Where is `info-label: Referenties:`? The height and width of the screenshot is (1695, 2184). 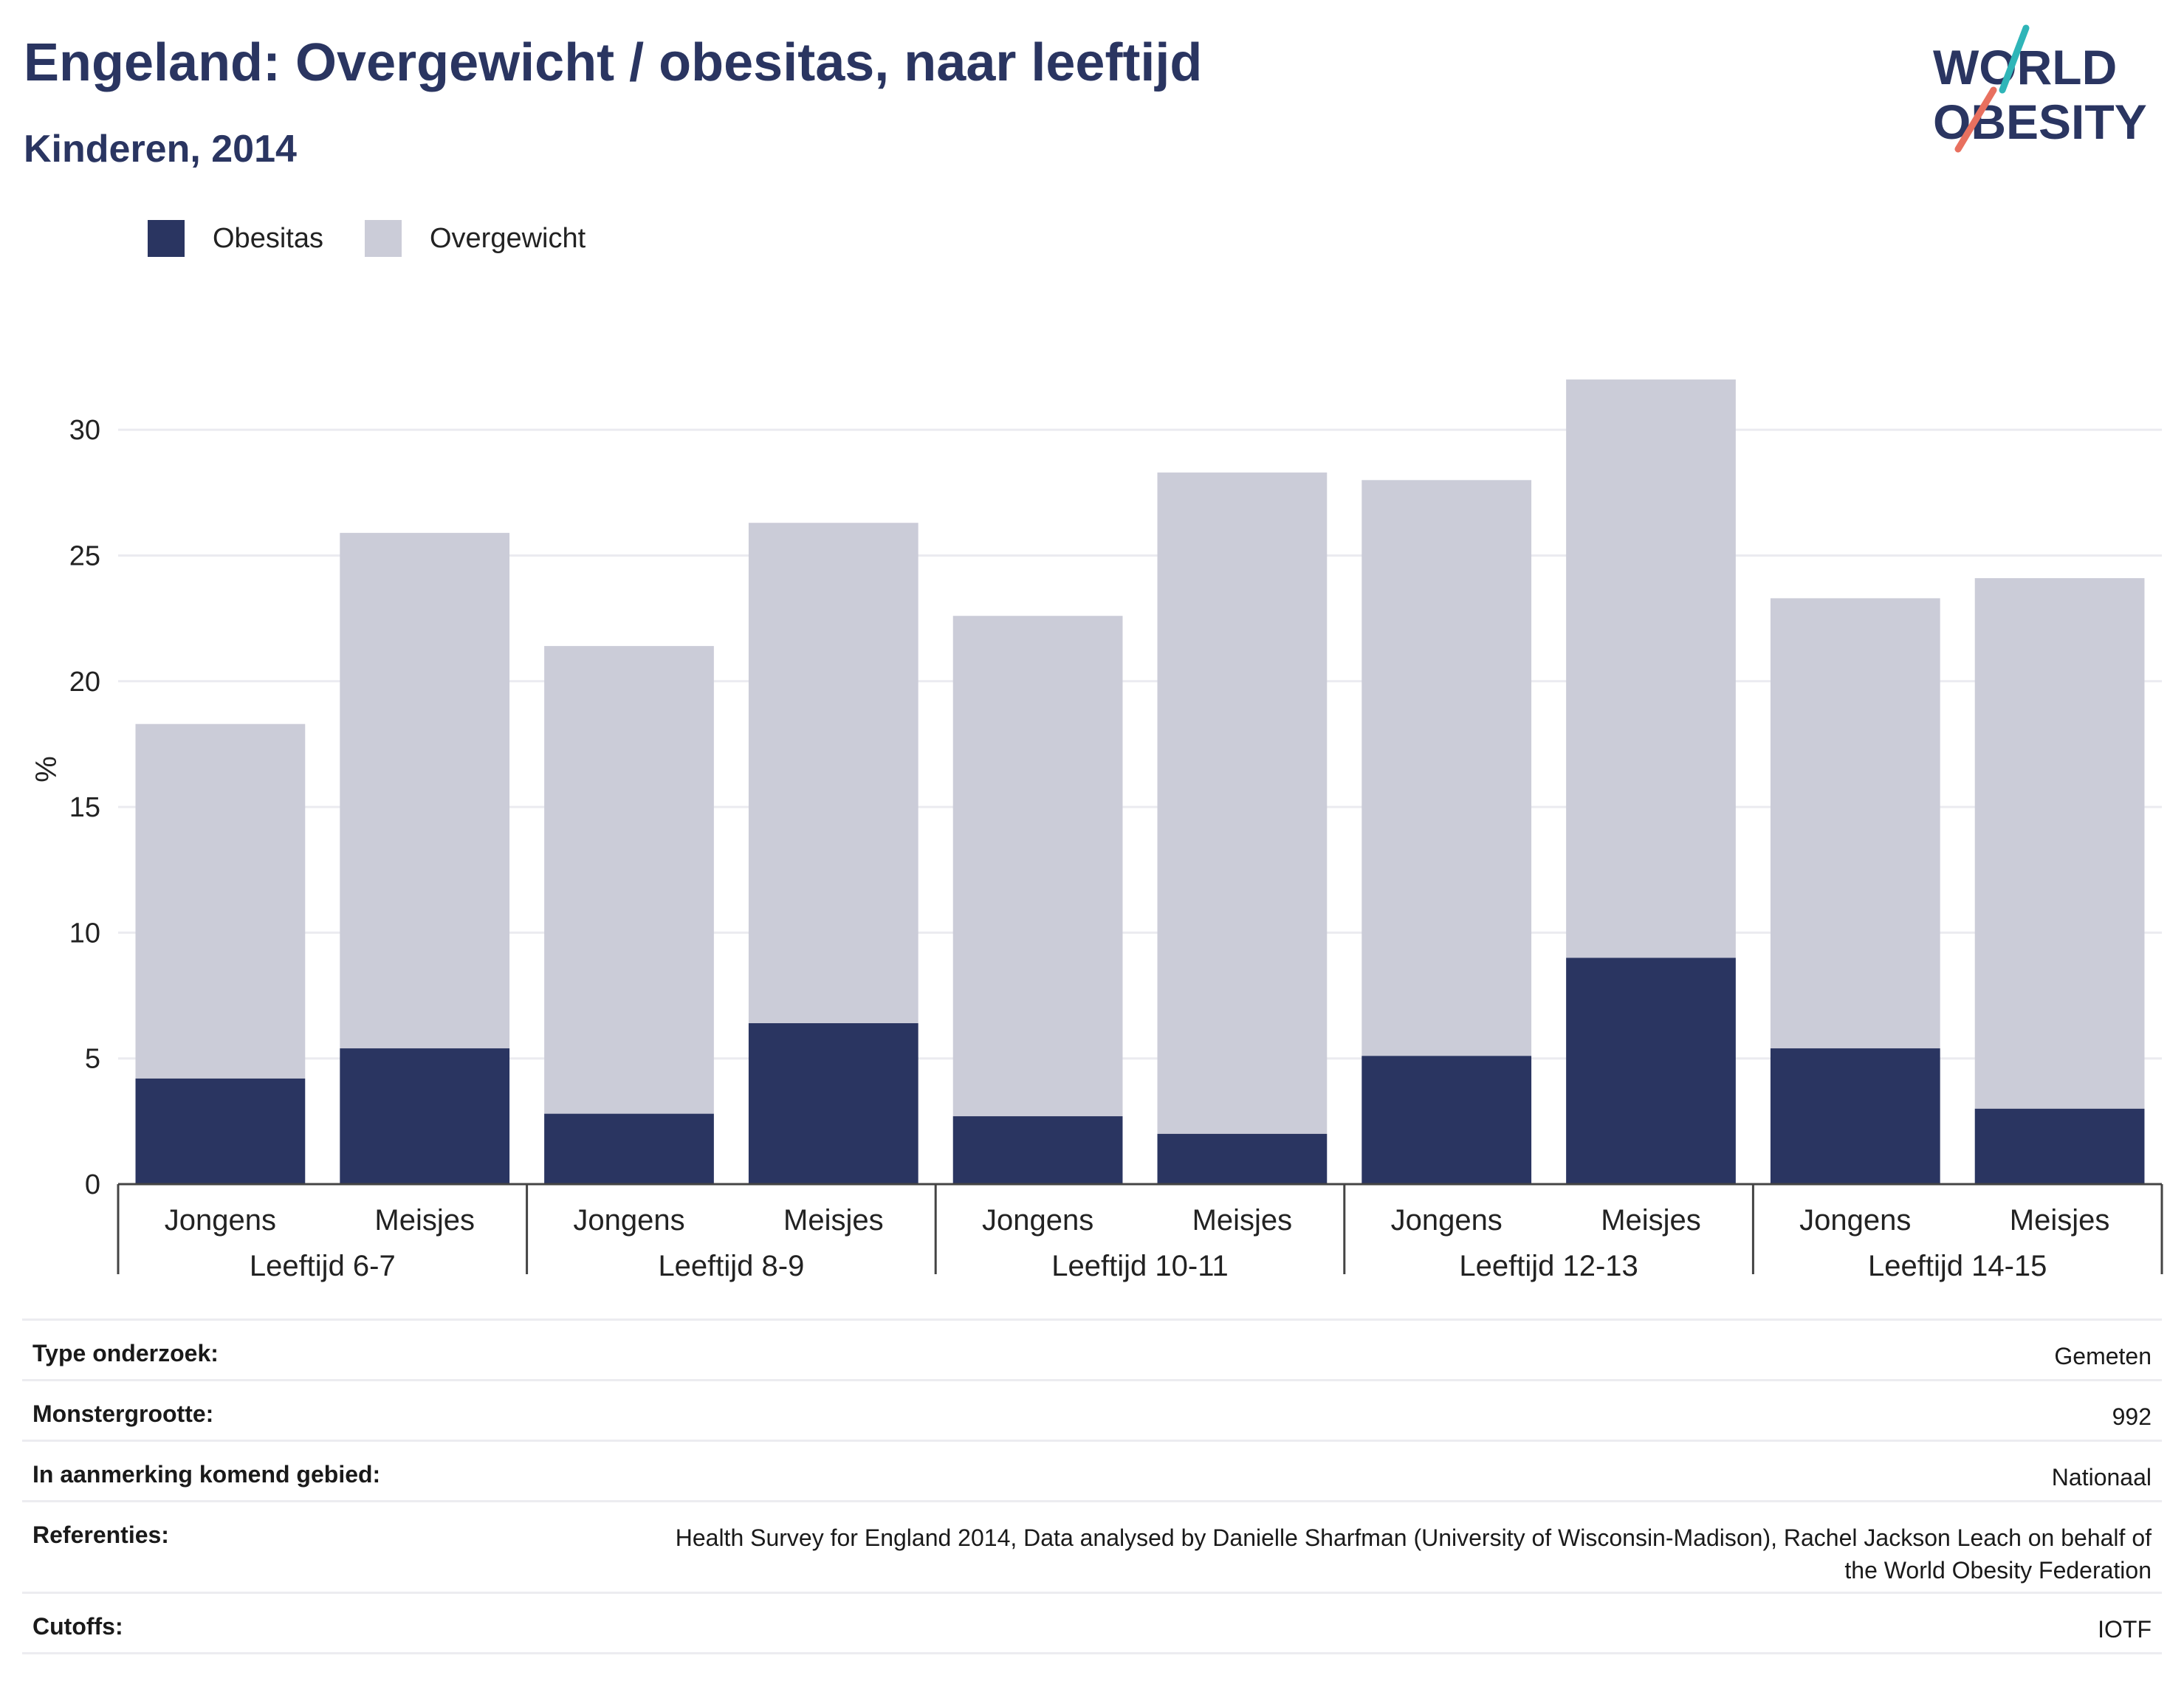 info-label: Referenties: is located at coordinates (234, 1546).